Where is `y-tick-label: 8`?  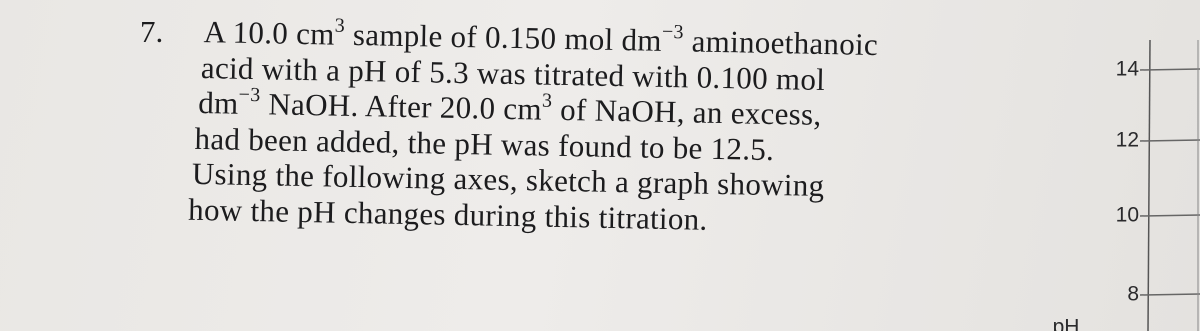
y-tick-label: 8 is located at coordinates (1133, 294).